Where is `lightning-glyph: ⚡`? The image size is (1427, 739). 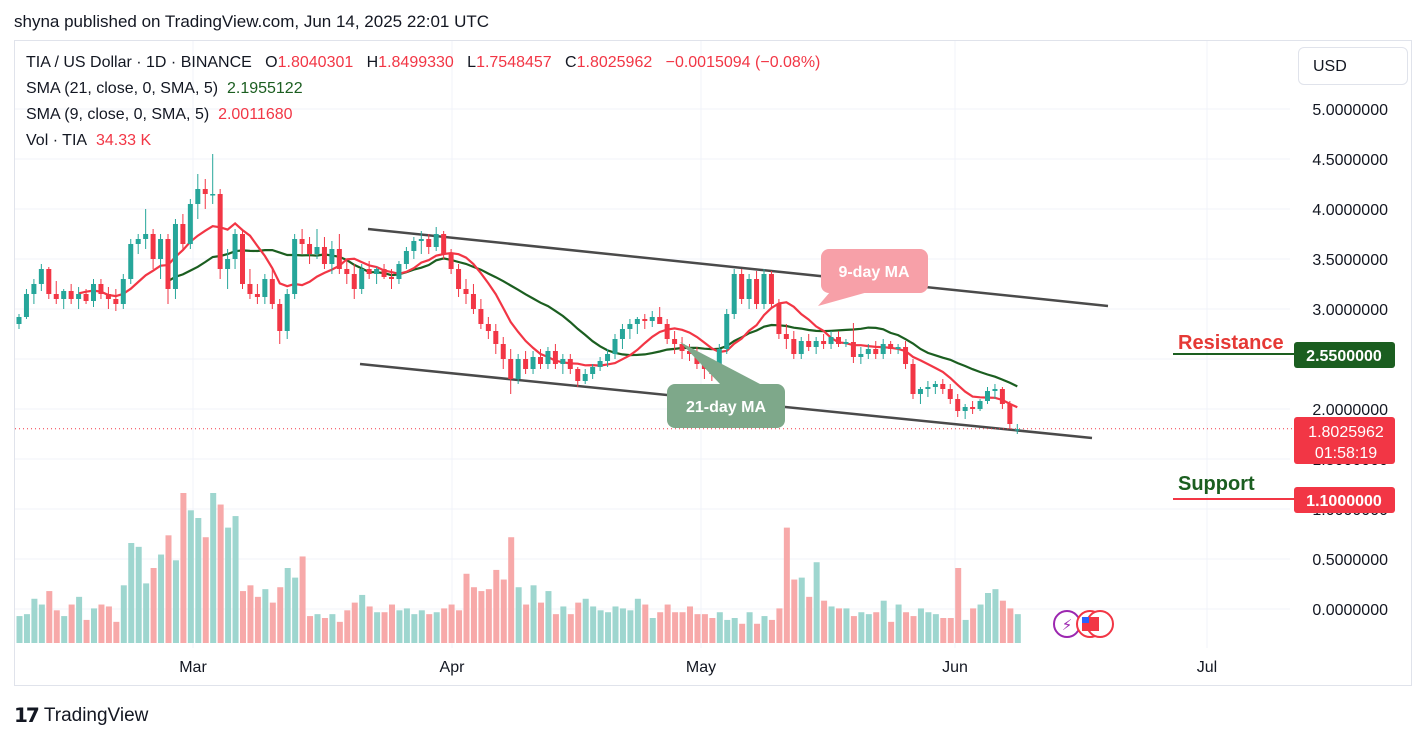 lightning-glyph: ⚡ is located at coordinates (1067, 625).